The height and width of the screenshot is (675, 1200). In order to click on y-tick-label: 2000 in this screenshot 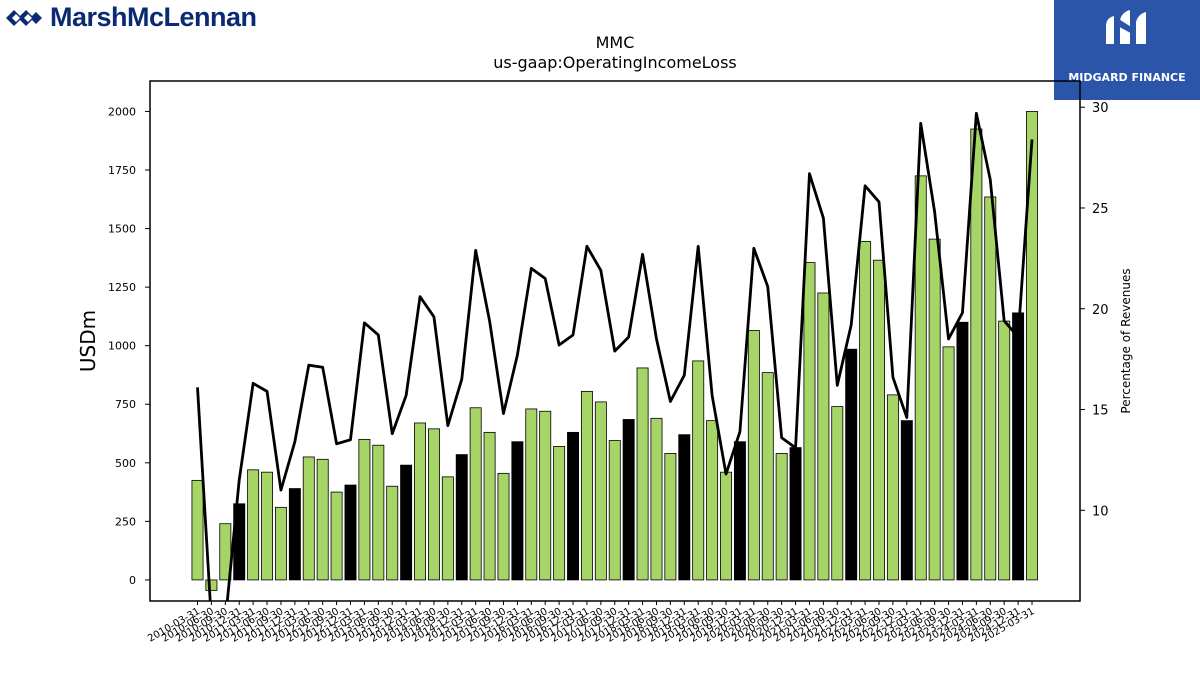, I will do `click(122, 111)`.